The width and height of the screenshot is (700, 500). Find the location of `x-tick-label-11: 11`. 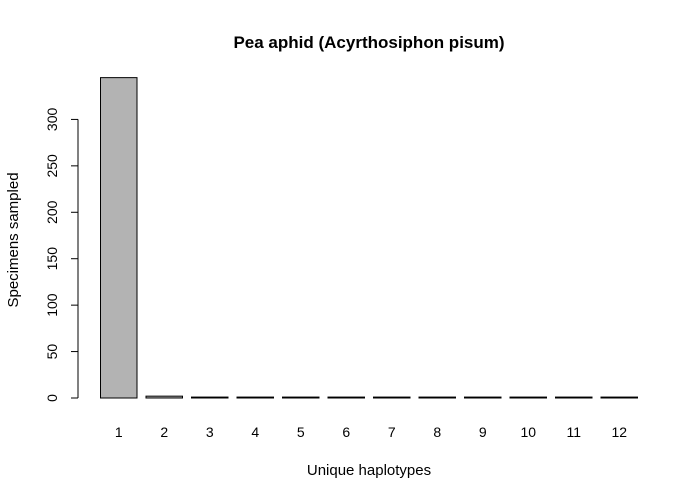

x-tick-label-11: 11 is located at coordinates (573, 432).